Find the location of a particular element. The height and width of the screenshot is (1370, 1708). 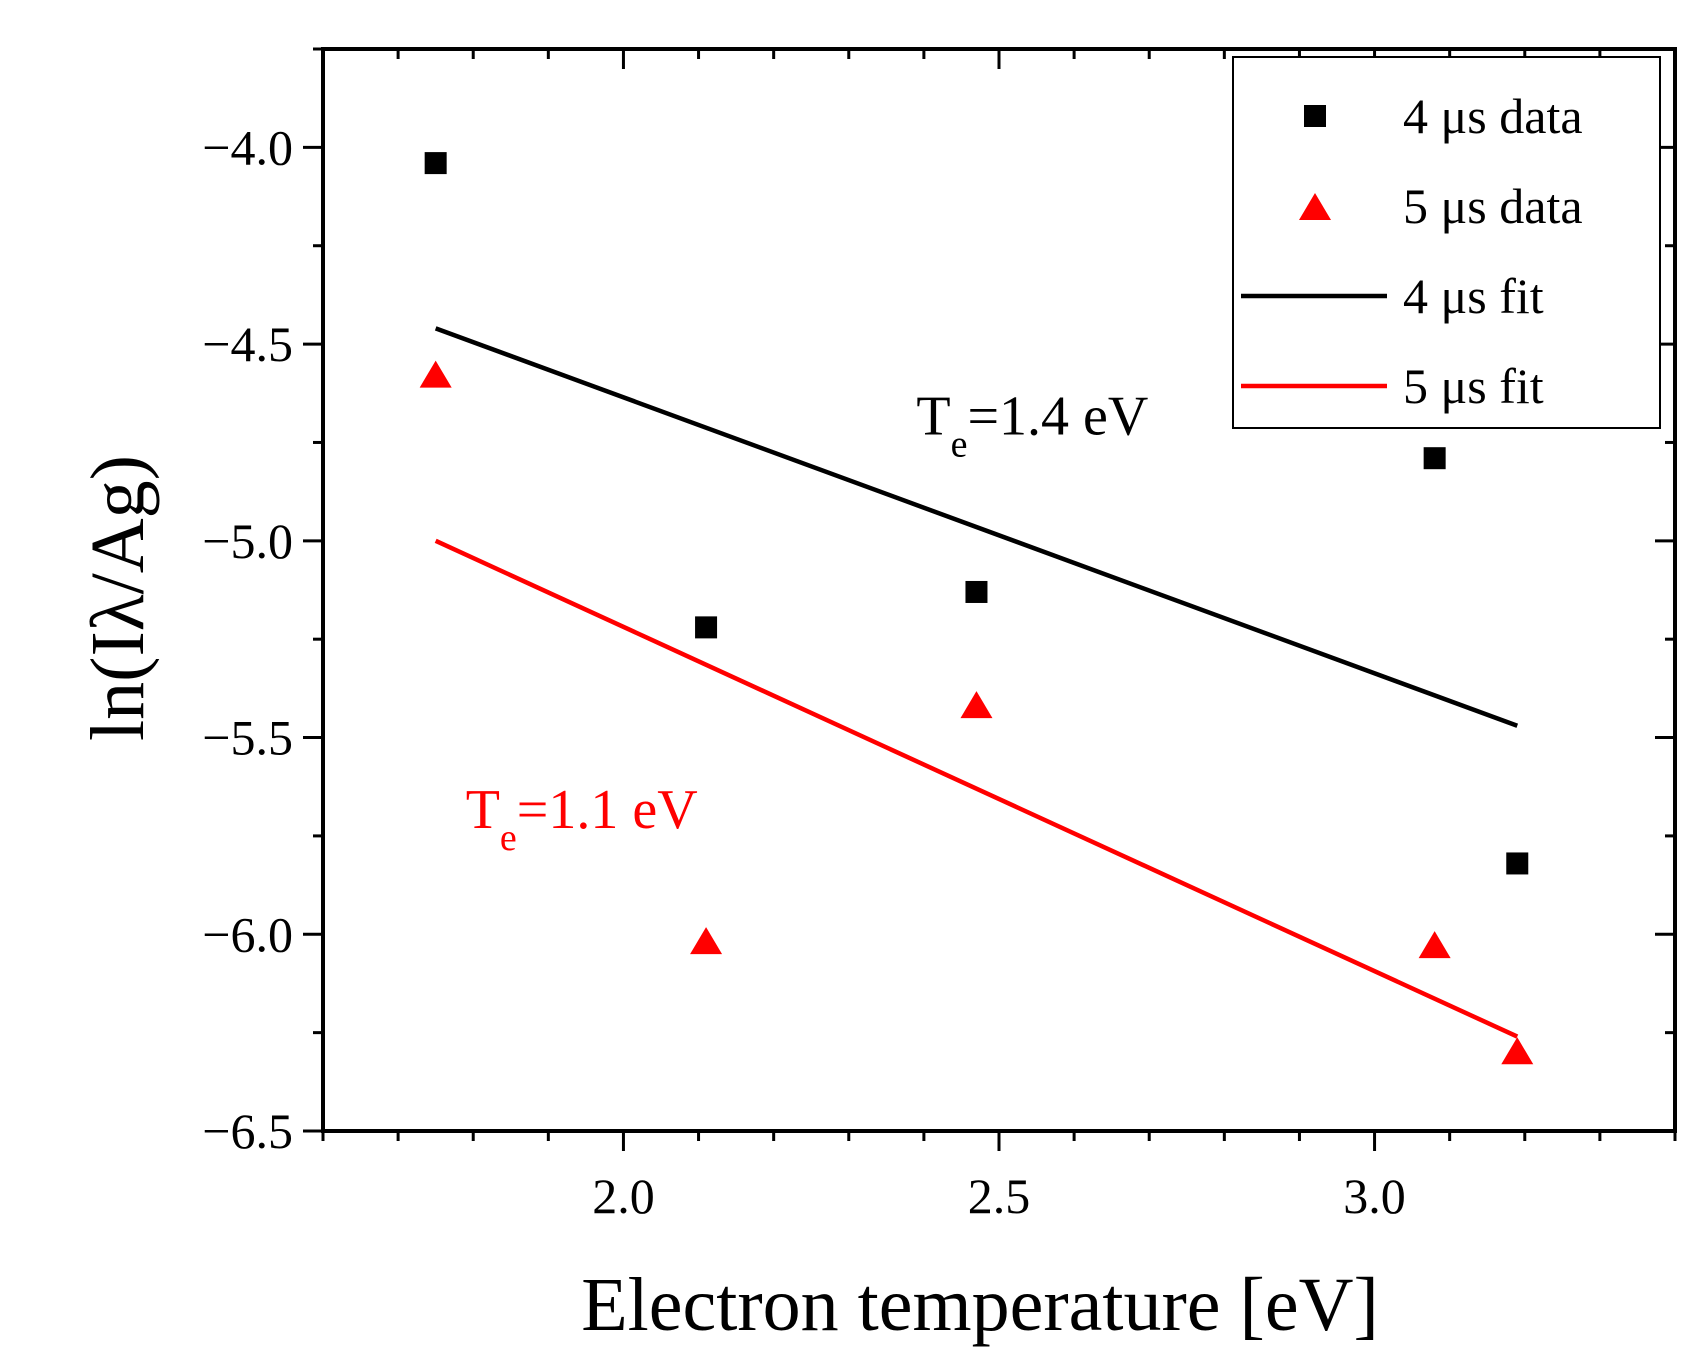

y-tick-label: −6.5 is located at coordinates (247, 1131).